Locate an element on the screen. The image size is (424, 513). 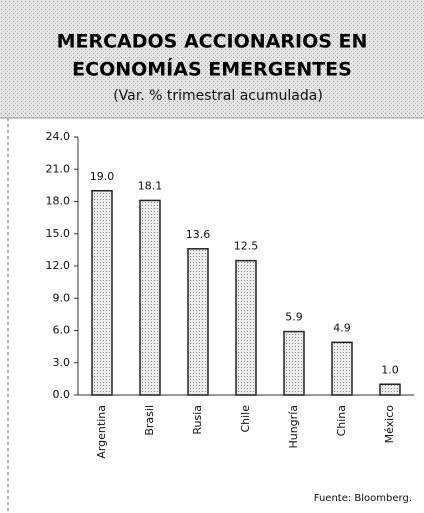
source: Fuente: Bloomberg. is located at coordinates (363, 498).